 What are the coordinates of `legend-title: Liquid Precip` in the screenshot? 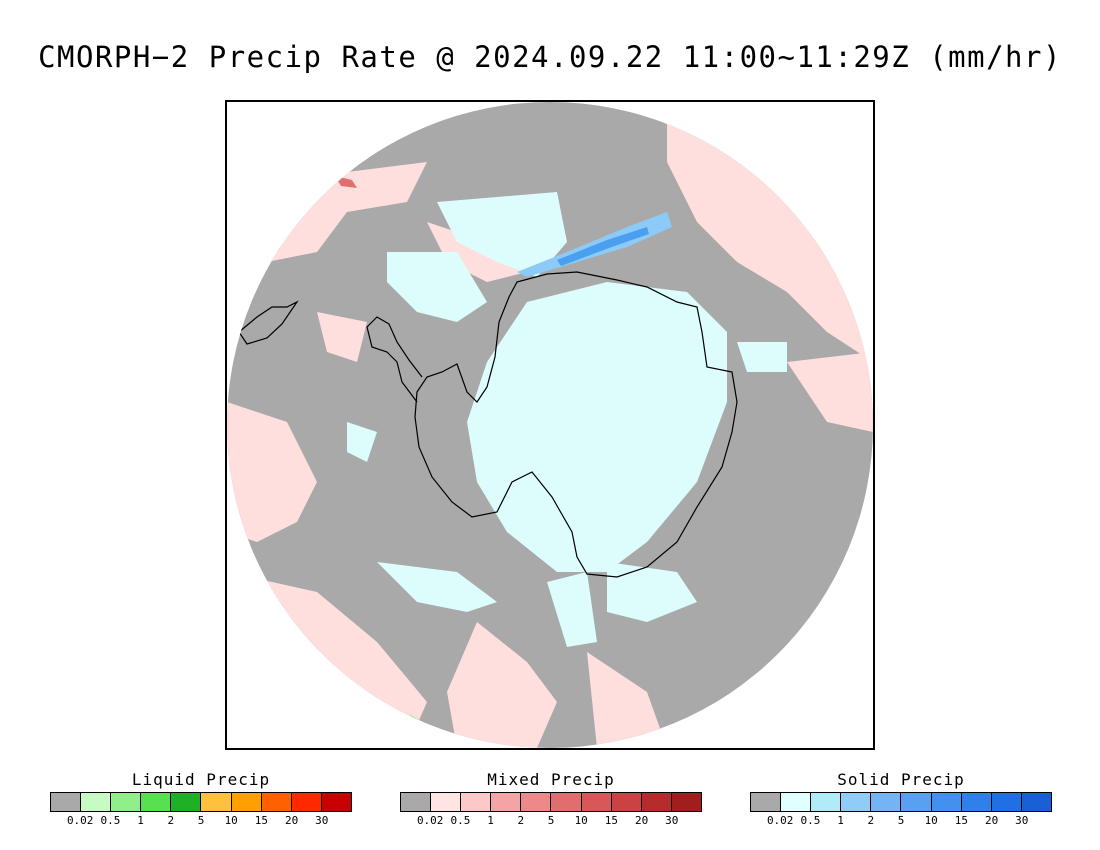 It's located at (201, 779).